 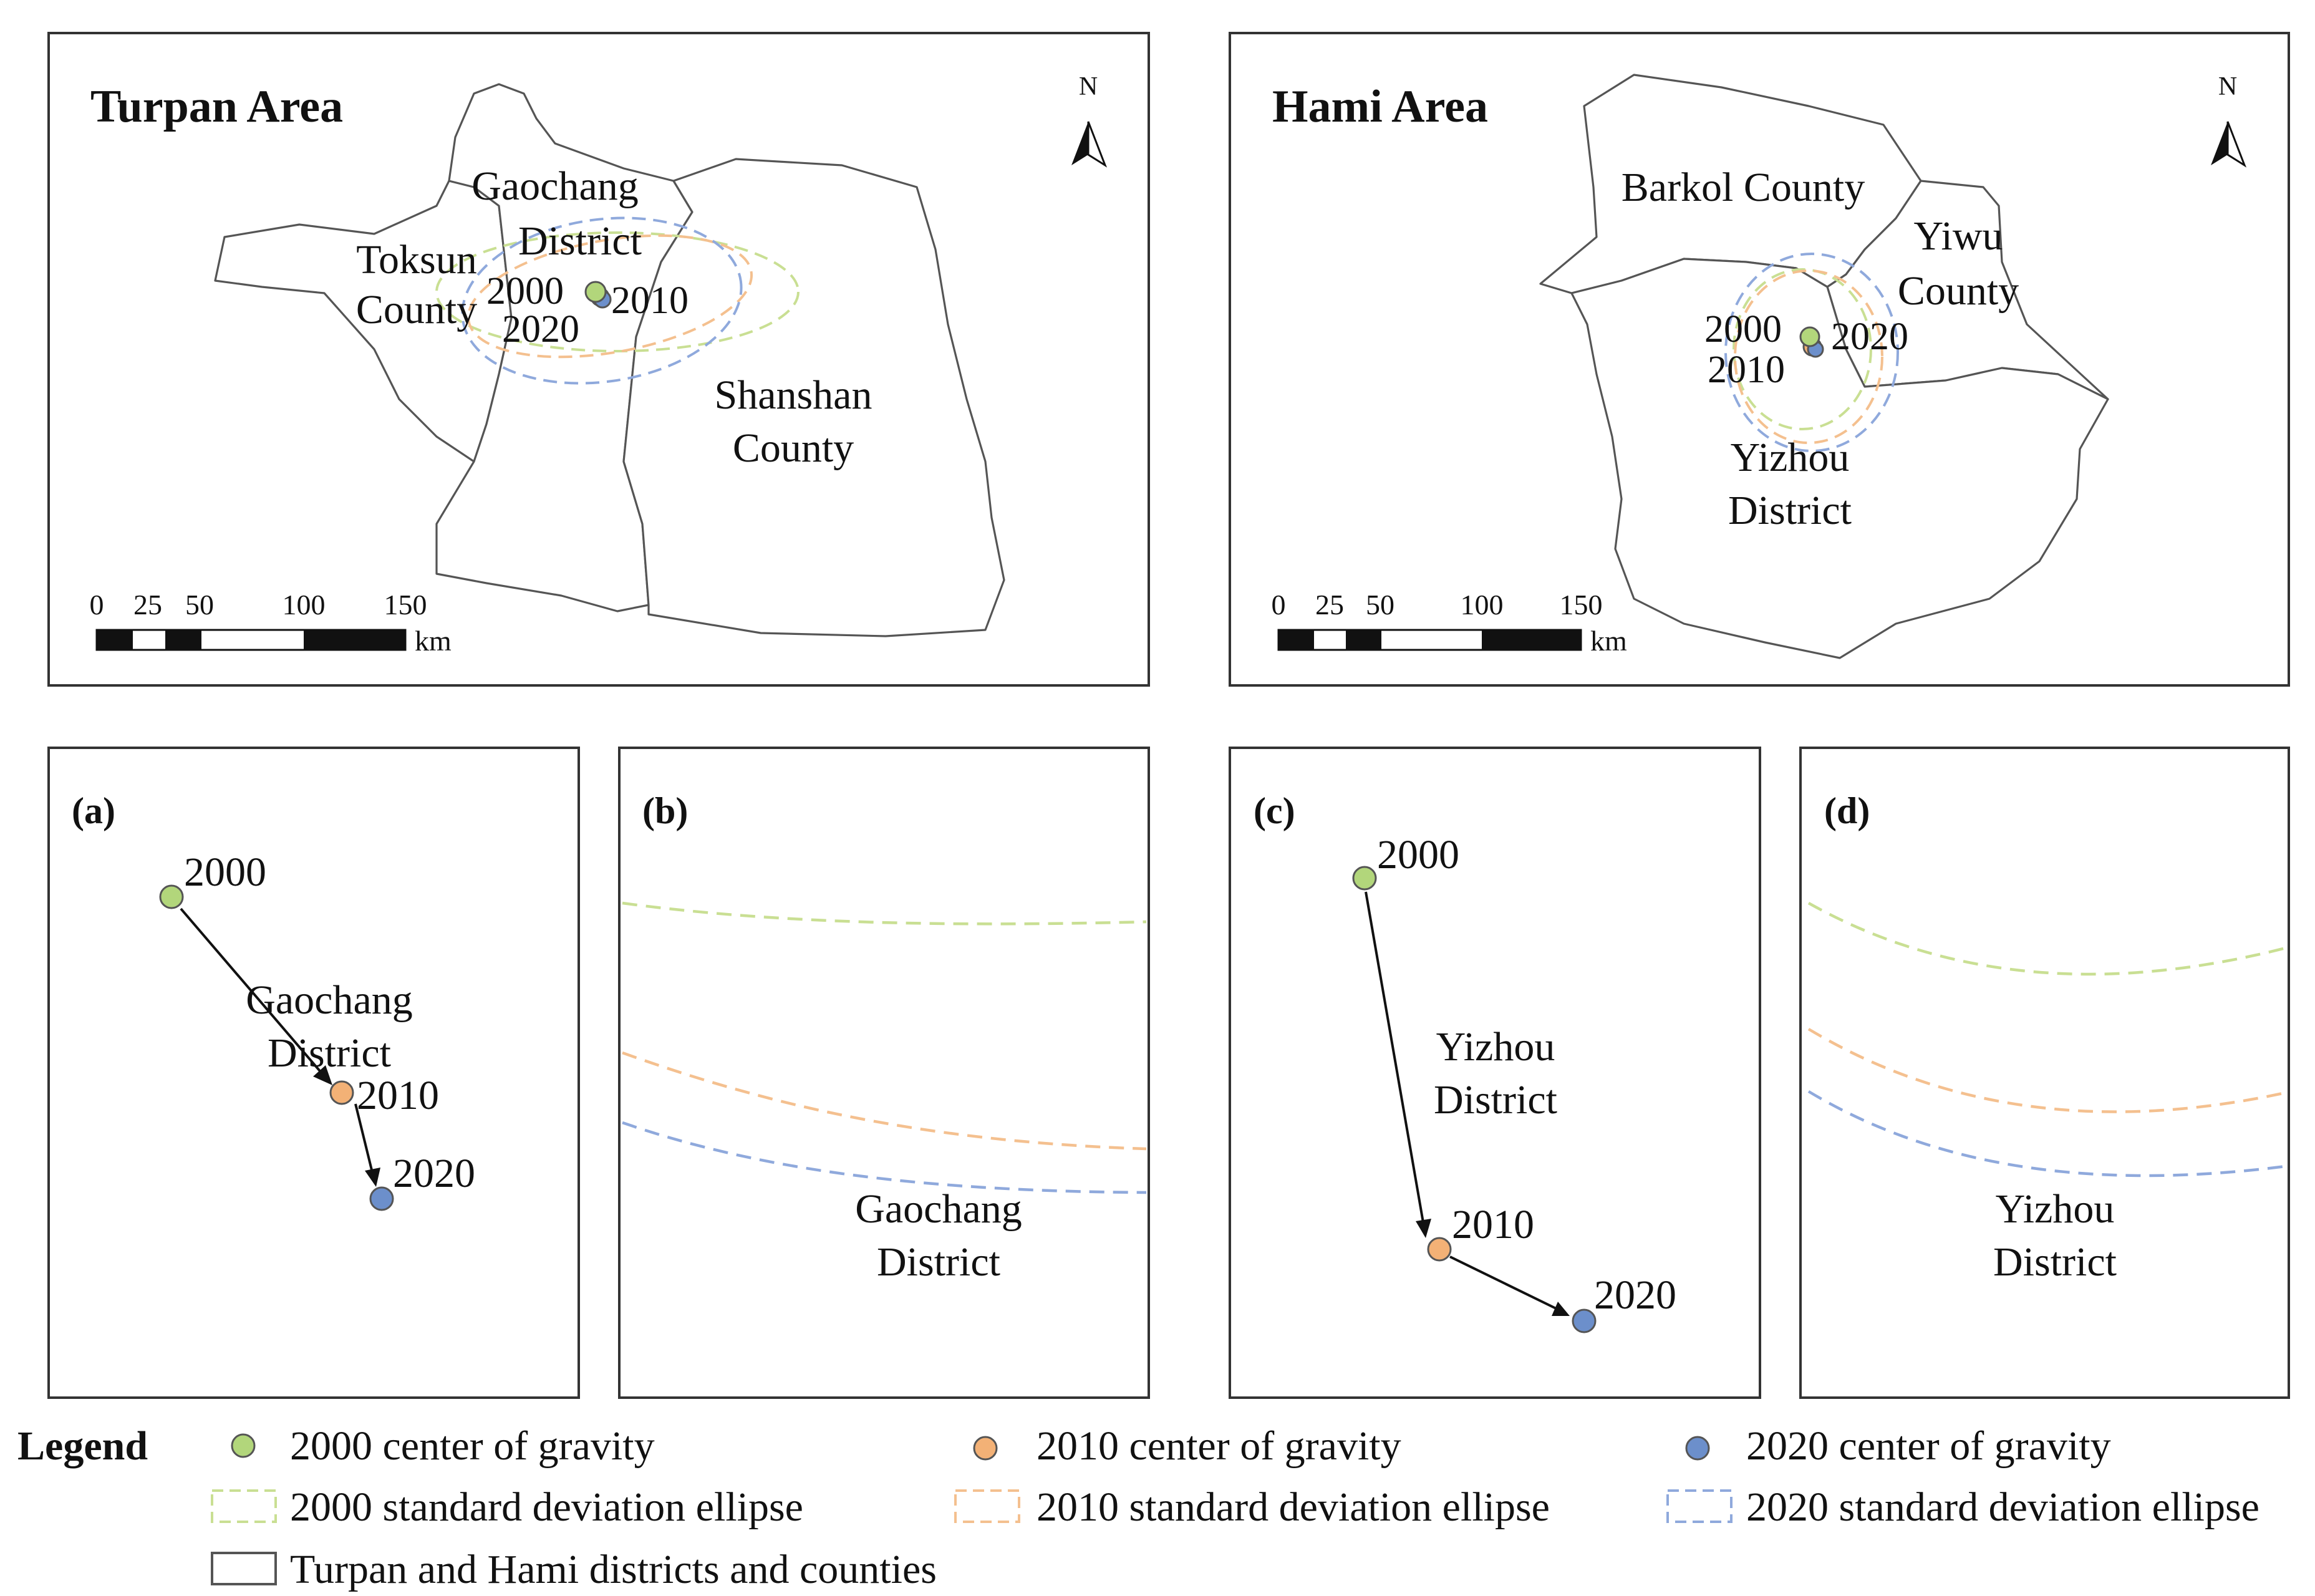 What do you see at coordinates (1330, 605) in the screenshot?
I see `hami-scale-25: 25` at bounding box center [1330, 605].